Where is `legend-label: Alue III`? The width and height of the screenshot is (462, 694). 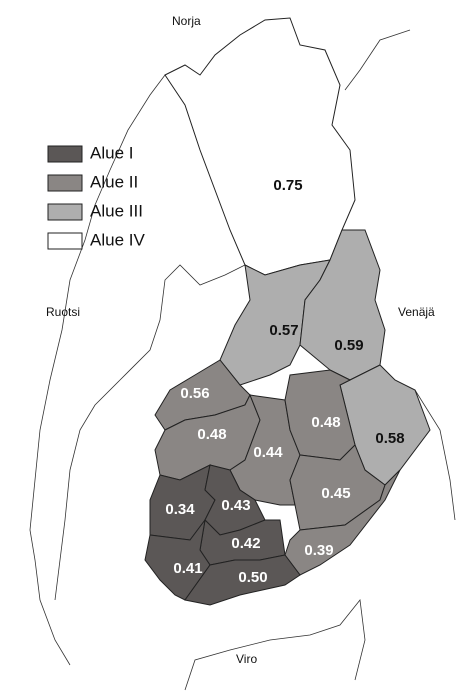
legend-label: Alue III is located at coordinates (116, 210).